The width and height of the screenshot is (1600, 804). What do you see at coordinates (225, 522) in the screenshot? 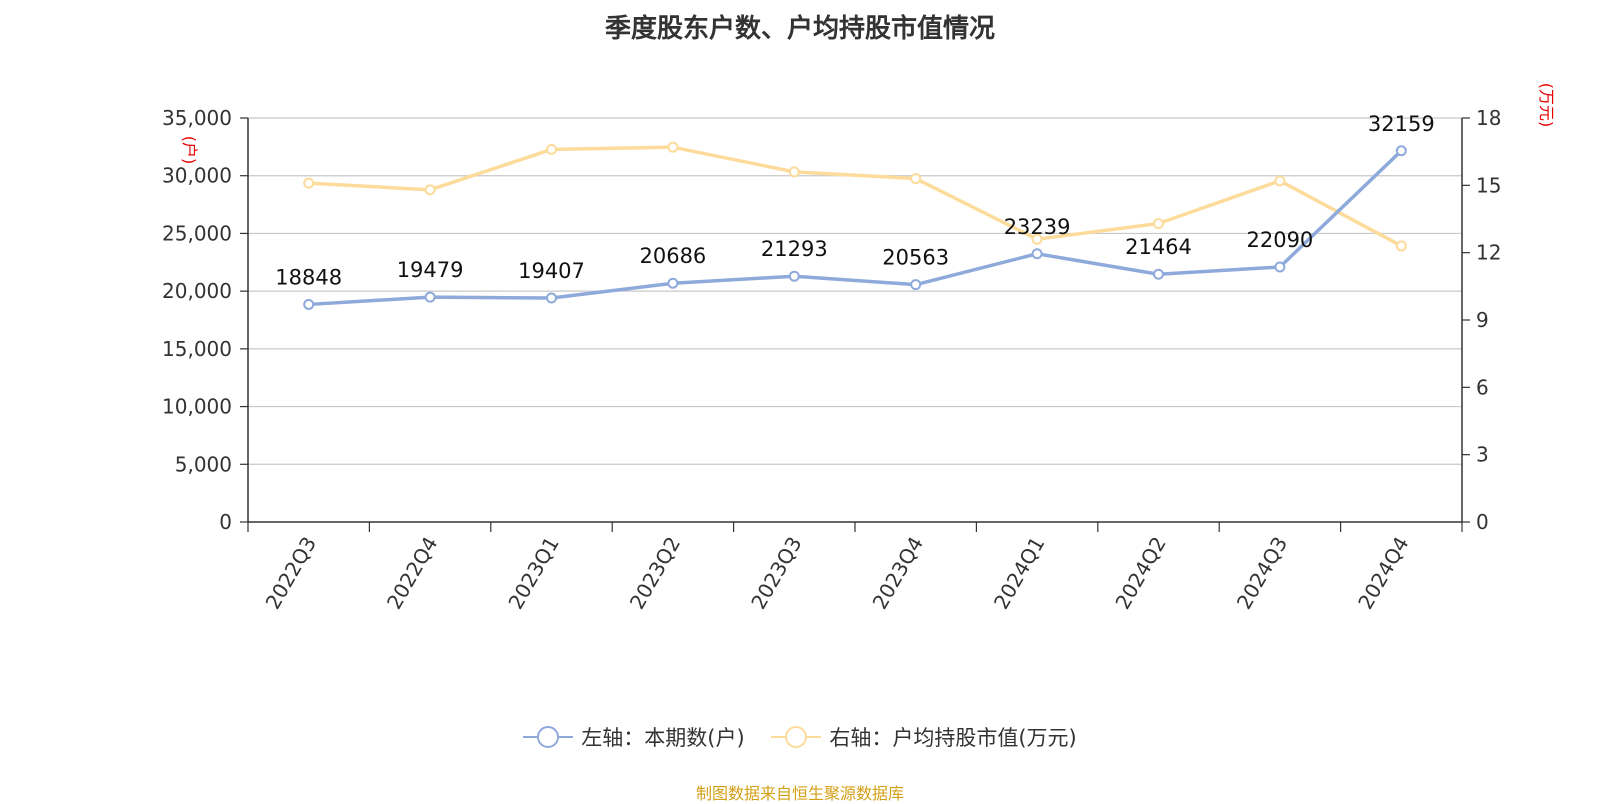
I see `left-tick-label: 0` at bounding box center [225, 522].